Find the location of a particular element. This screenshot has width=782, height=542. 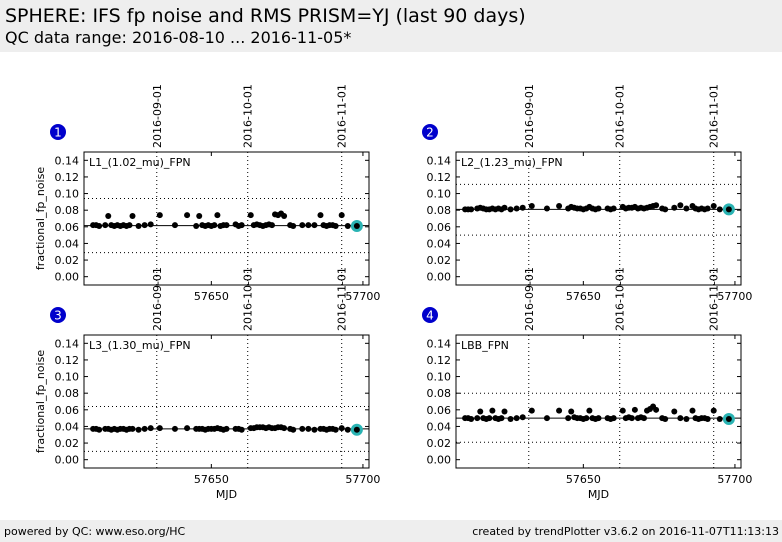

plot-4-last-point is located at coordinates (728, 418).